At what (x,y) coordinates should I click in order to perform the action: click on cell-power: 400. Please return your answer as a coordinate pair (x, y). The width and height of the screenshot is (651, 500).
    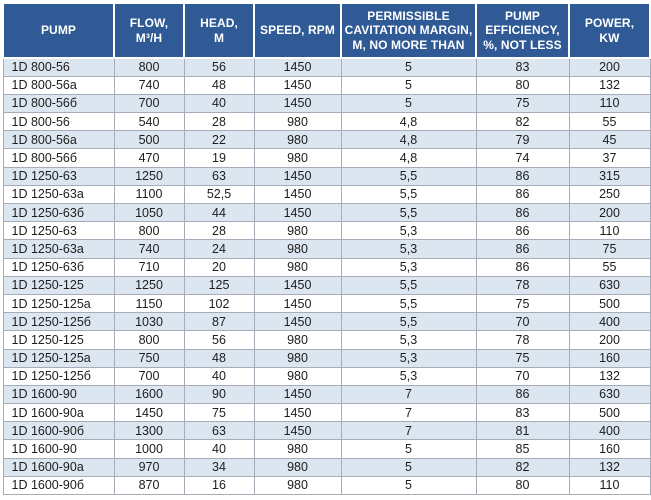
    Looking at the image, I should click on (609, 322).